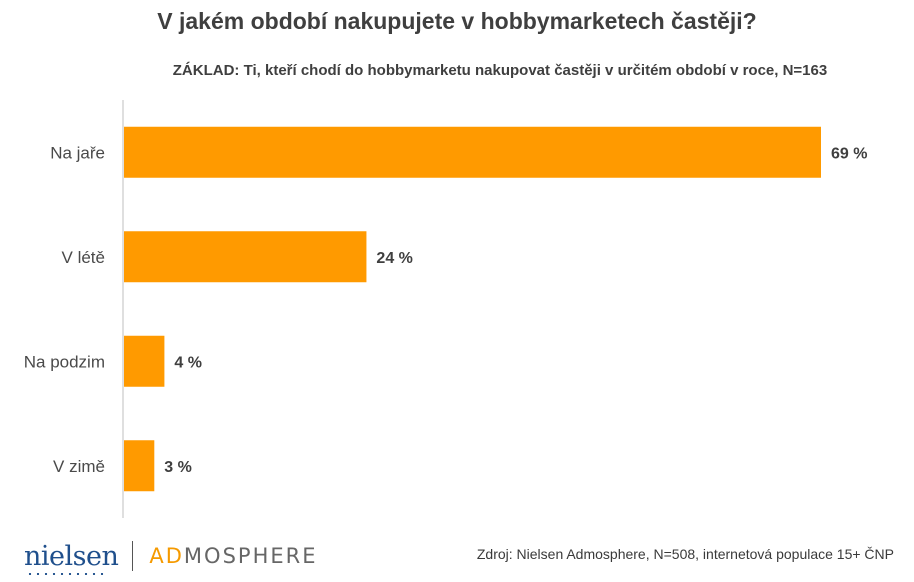  What do you see at coordinates (188, 362) in the screenshot?
I see `value-label: 4 %` at bounding box center [188, 362].